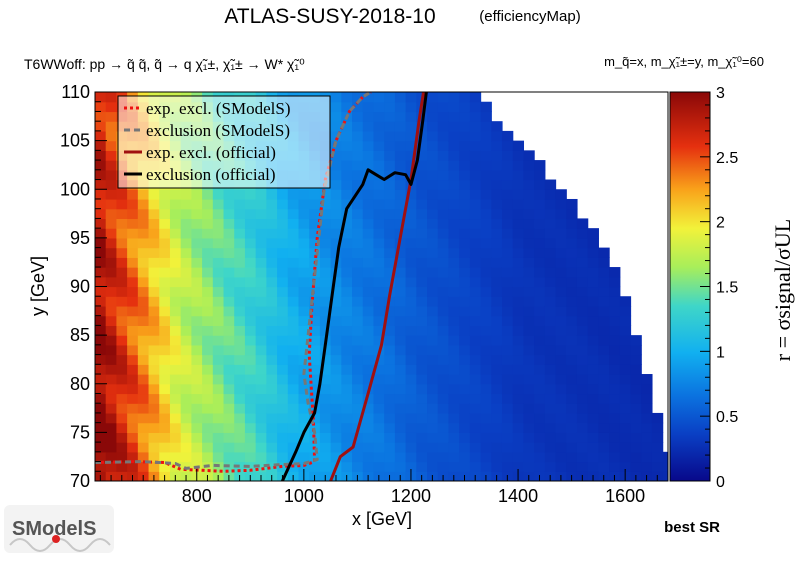  Describe the element at coordinates (625, 496) in the screenshot. I see `x-tick-label: 1600` at that location.